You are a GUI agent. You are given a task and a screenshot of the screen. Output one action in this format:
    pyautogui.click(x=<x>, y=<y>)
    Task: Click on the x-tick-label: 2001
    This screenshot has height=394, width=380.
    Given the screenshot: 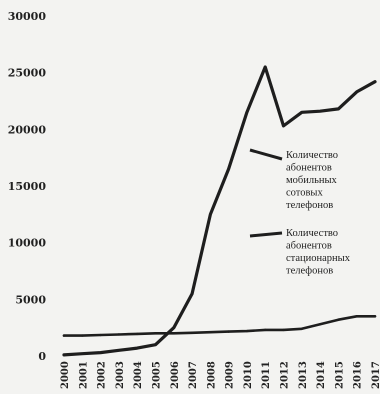 What is the action you would take?
    pyautogui.click(x=83, y=375)
    